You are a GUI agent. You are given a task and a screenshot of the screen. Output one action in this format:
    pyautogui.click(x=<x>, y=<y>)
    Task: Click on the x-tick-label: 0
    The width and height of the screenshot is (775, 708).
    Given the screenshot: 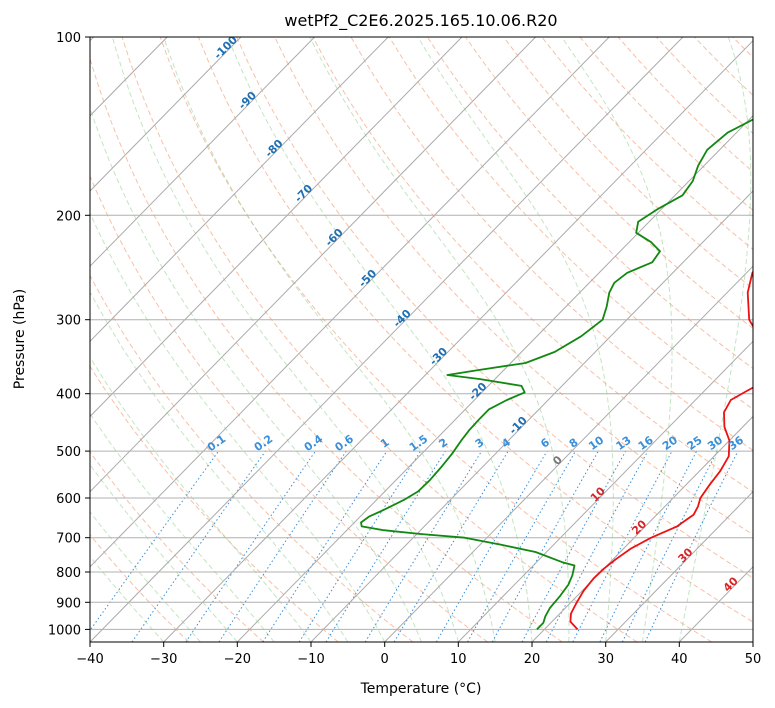 What is the action you would take?
    pyautogui.click(x=385, y=659)
    